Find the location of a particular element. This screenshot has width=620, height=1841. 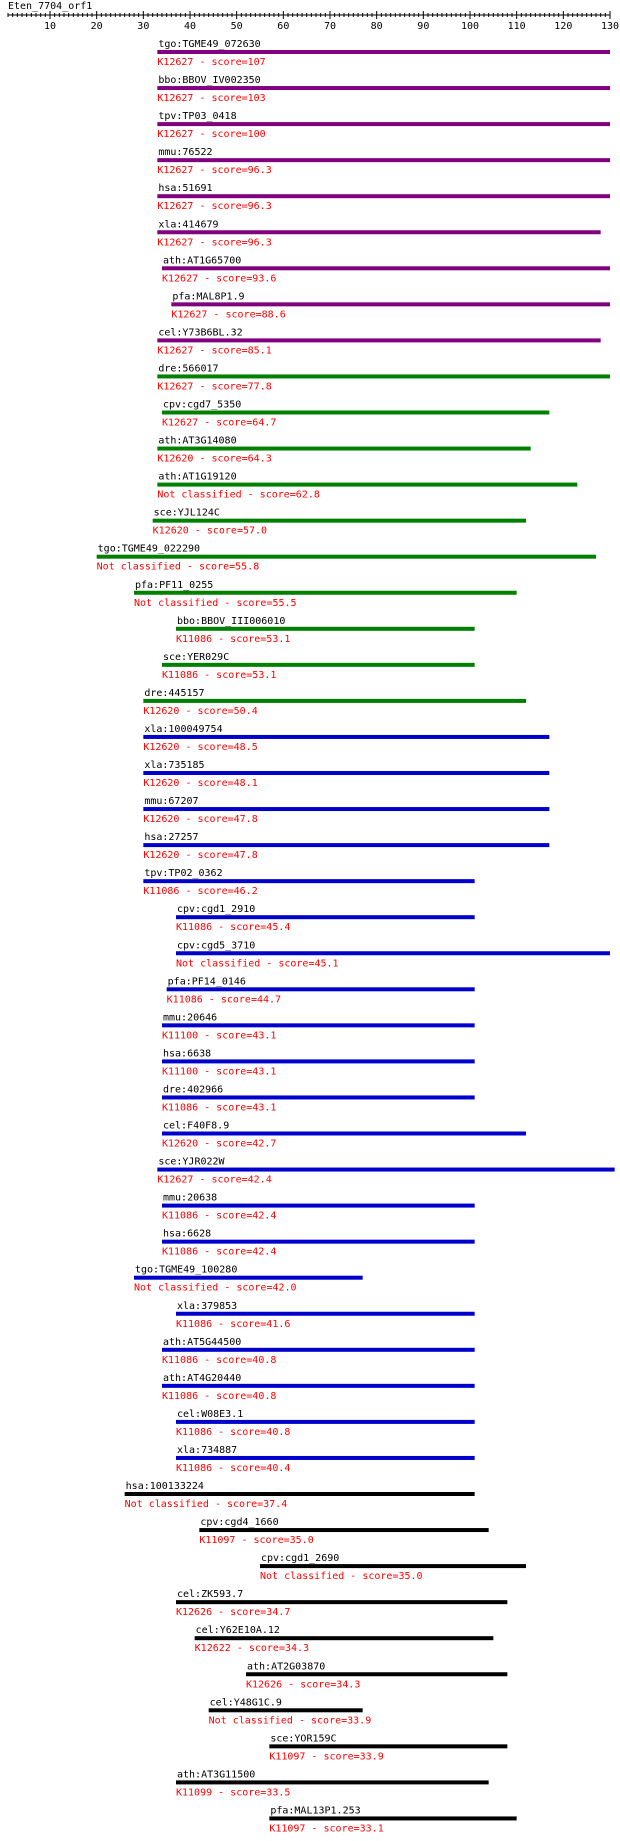

hit-gene-label: xla:100049754 is located at coordinates (183, 729).